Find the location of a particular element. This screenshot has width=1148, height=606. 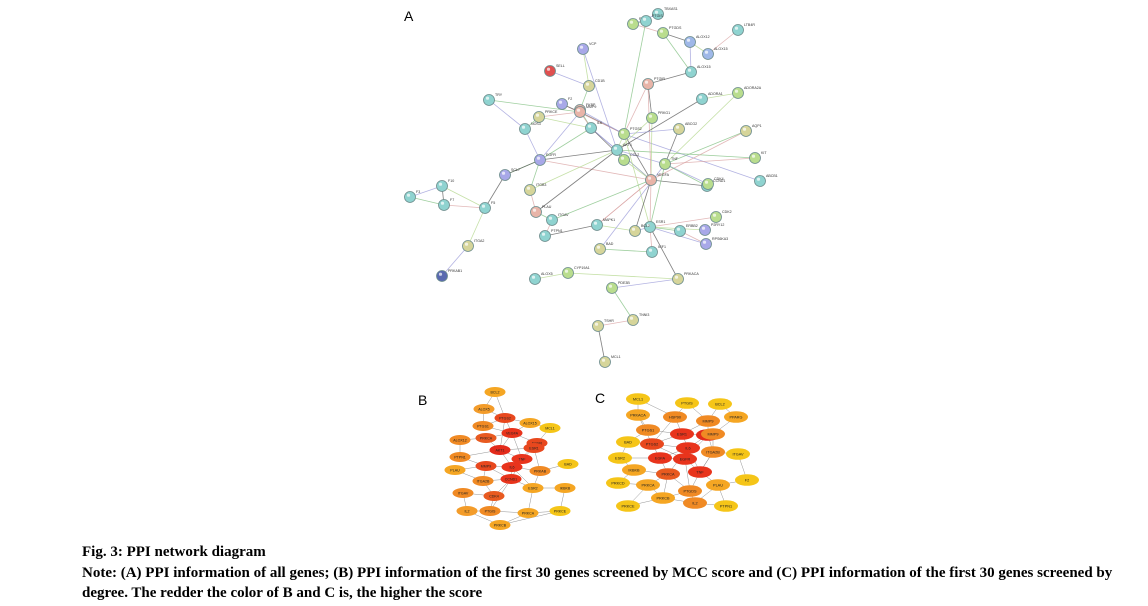

network-b-node-label: PTGS2 is located at coordinates (505, 418).